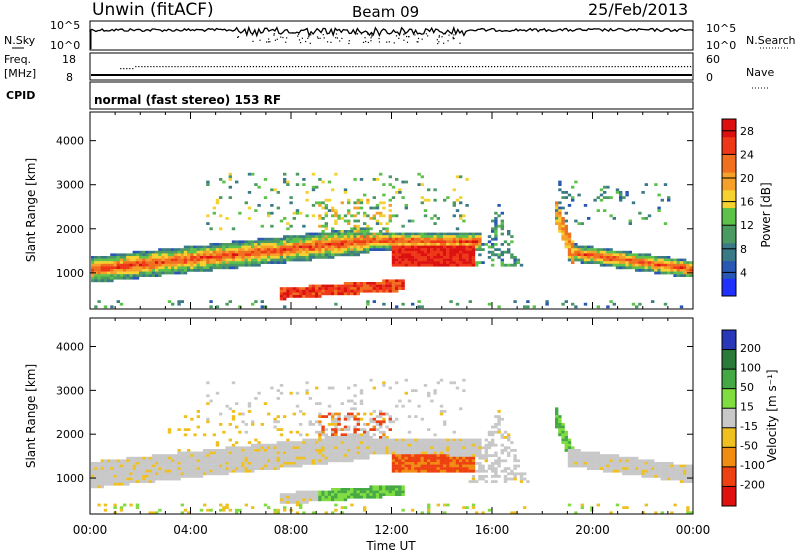 The width and height of the screenshot is (800, 554). I want to click on x-tick-label: 08:00, so click(291, 530).